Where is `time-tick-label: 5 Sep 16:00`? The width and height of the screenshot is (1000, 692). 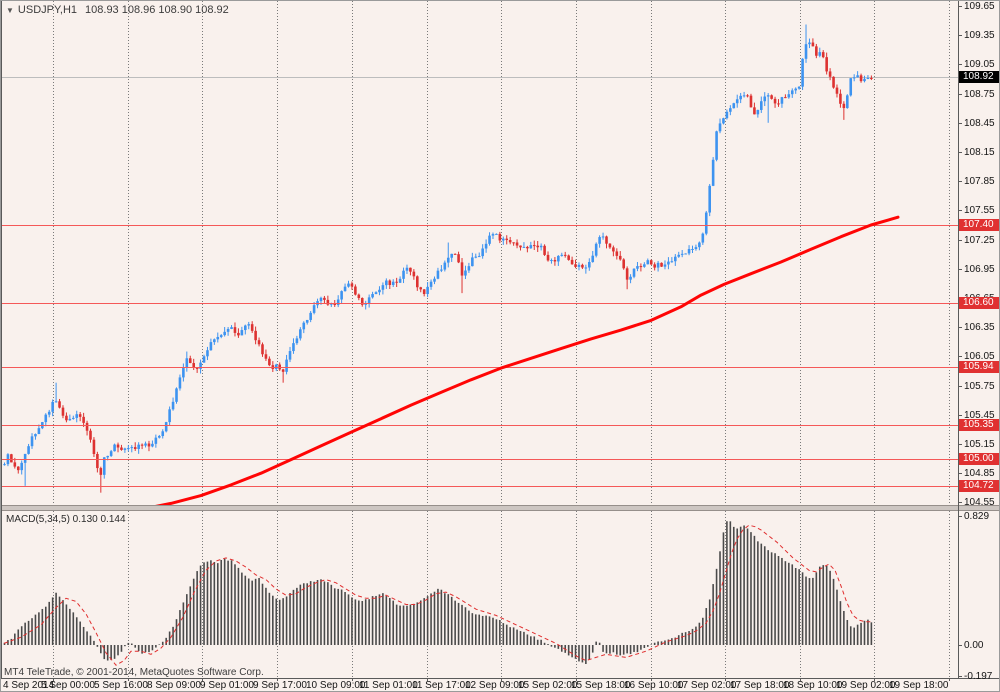
time-tick-label: 5 Sep 16:00 is located at coordinates (121, 685).